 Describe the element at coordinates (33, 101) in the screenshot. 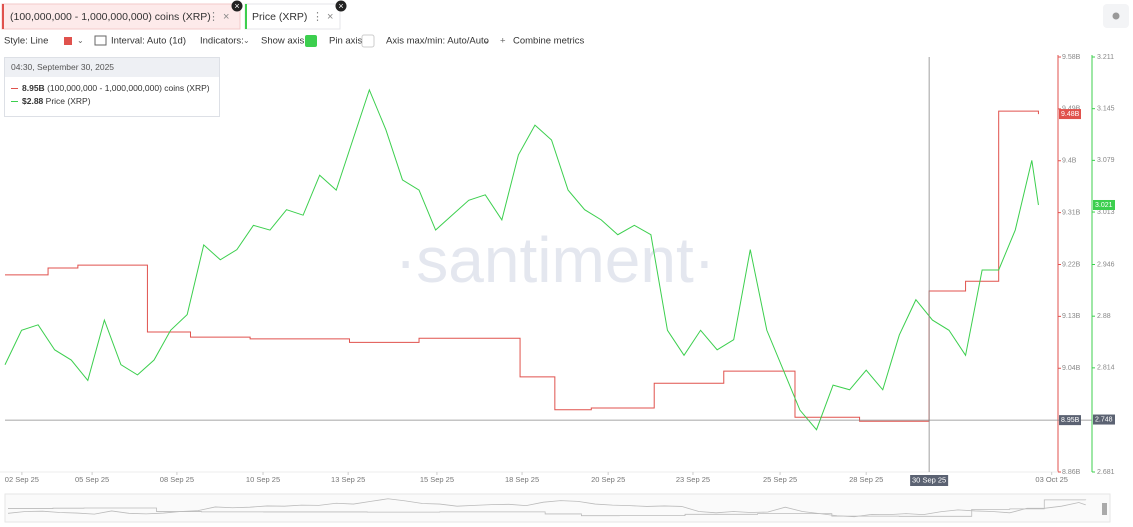

I see `tooltip-value: $2.88` at that location.